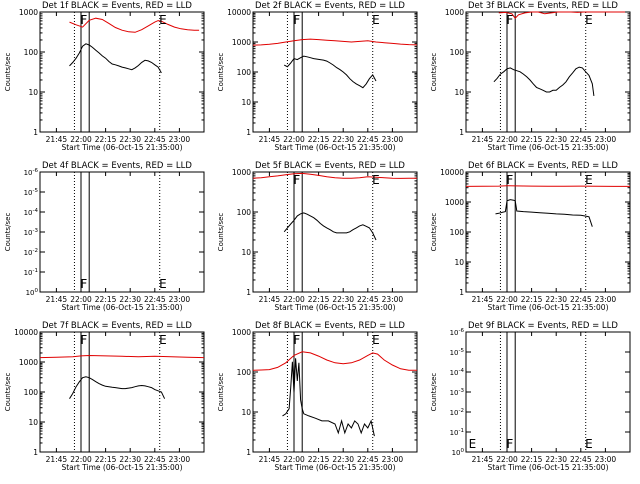 The image size is (640, 484). Describe the element at coordinates (31, 172) in the screenshot. I see `y-tick-label: 10⁻⁶` at that location.